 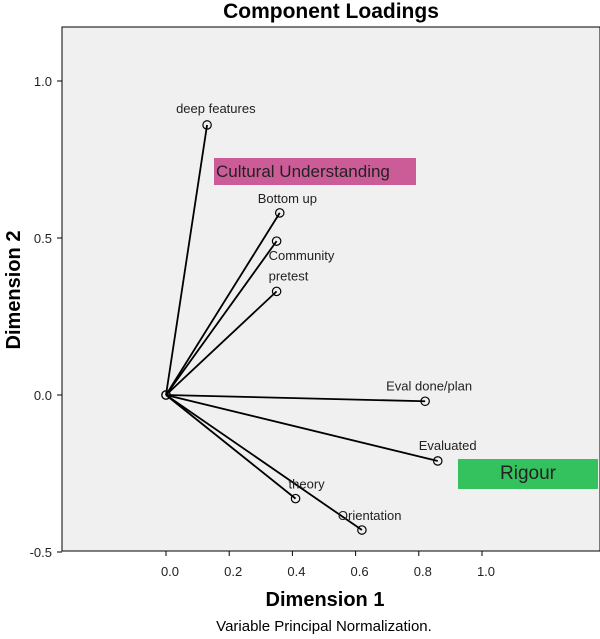 What do you see at coordinates (360, 571) in the screenshot?
I see `x-tick-label: 0.6` at bounding box center [360, 571].